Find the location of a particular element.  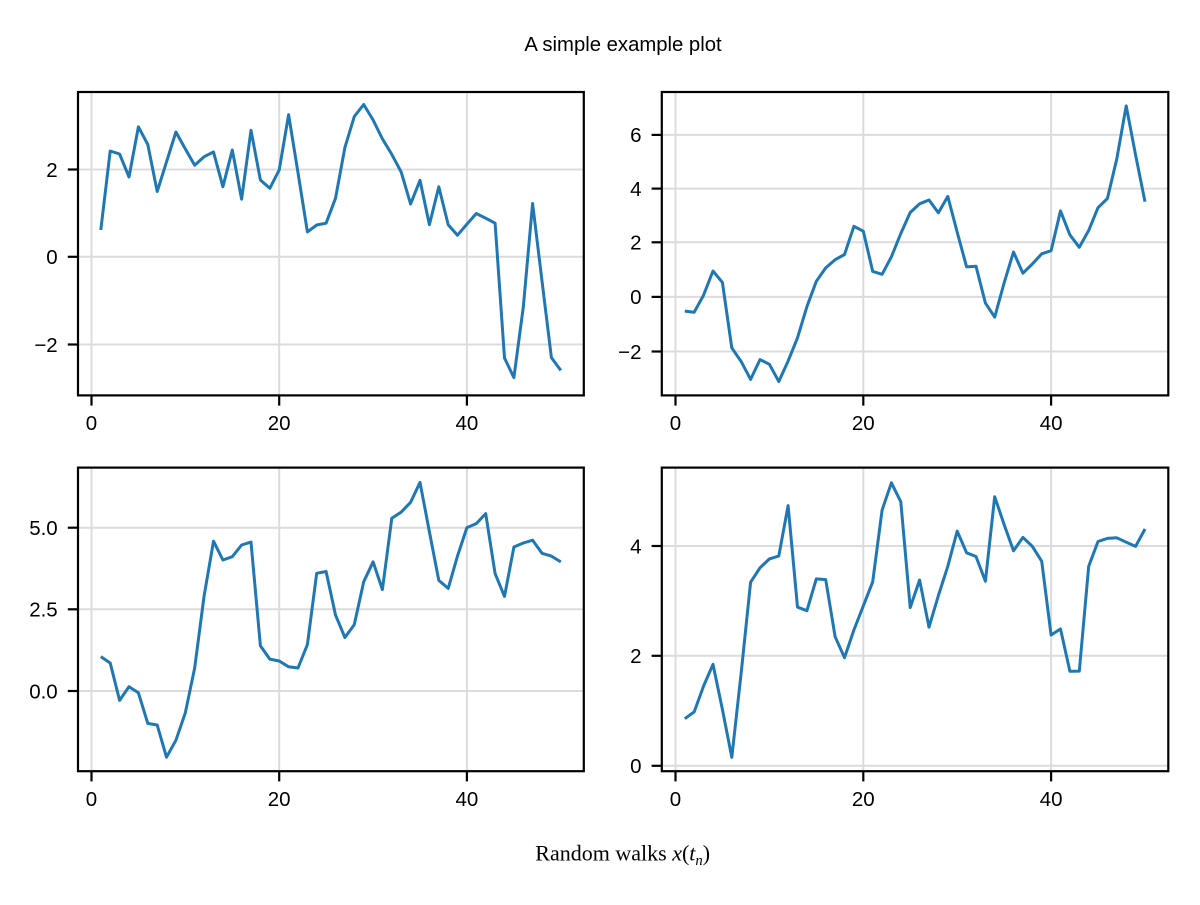

svg-text: 0.0 is located at coordinates (43, 691).